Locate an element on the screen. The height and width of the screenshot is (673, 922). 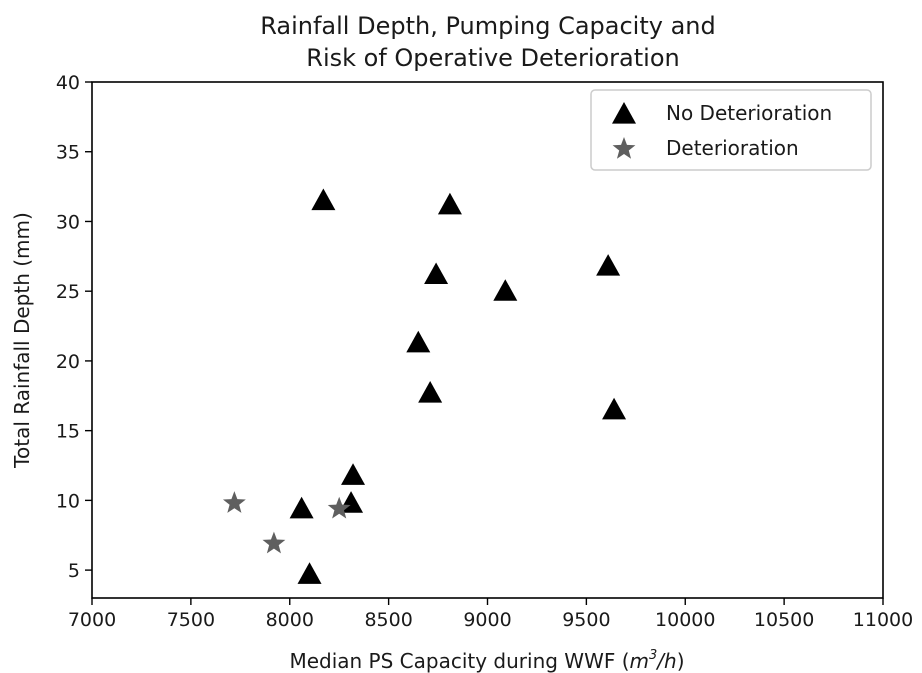
y-tick-label: 5 is located at coordinates (74, 571).